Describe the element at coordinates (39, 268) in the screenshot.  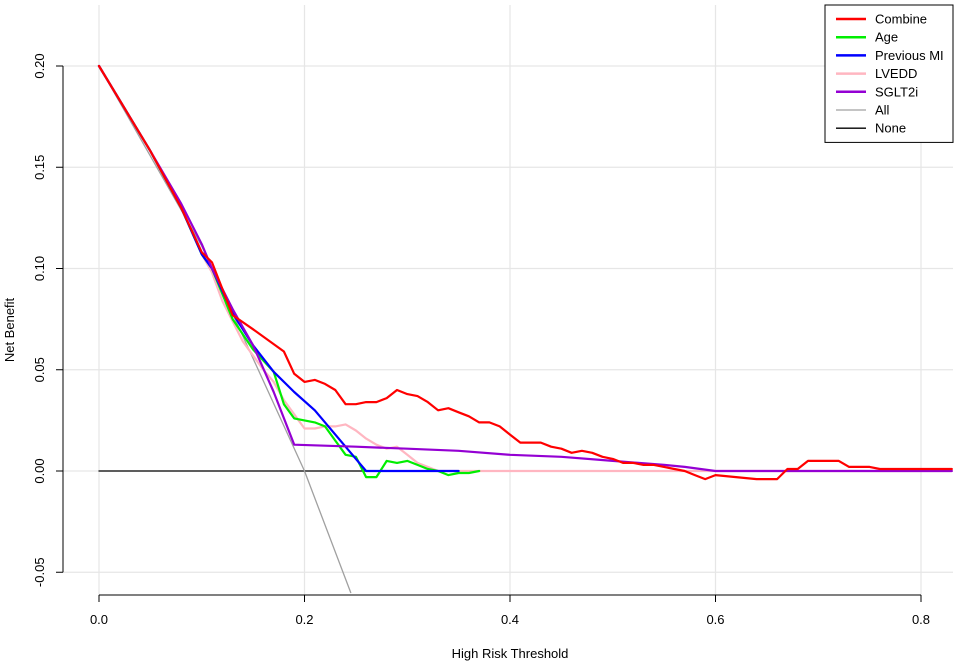
I see `y-tick-label: 0.10` at that location.